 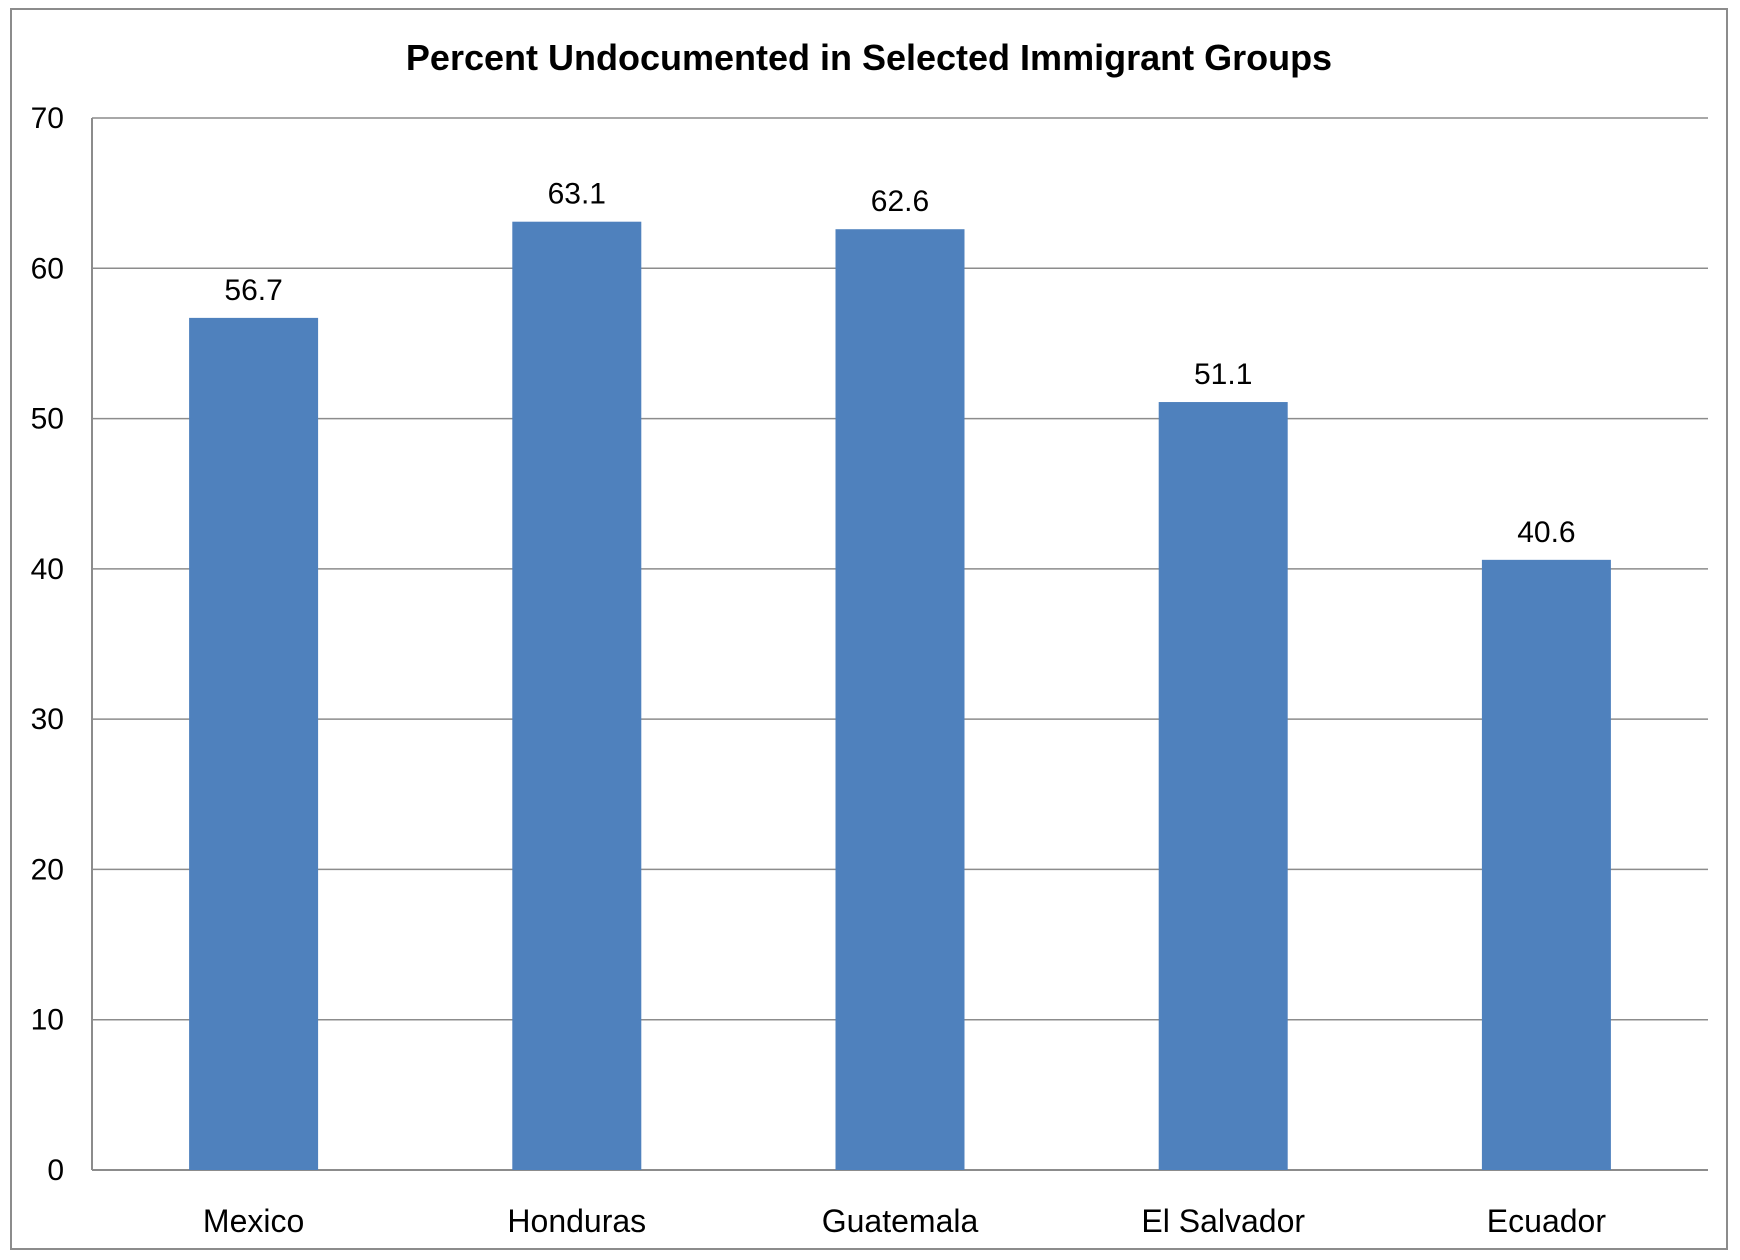 I want to click on y-tick-label: 50, so click(x=47, y=419).